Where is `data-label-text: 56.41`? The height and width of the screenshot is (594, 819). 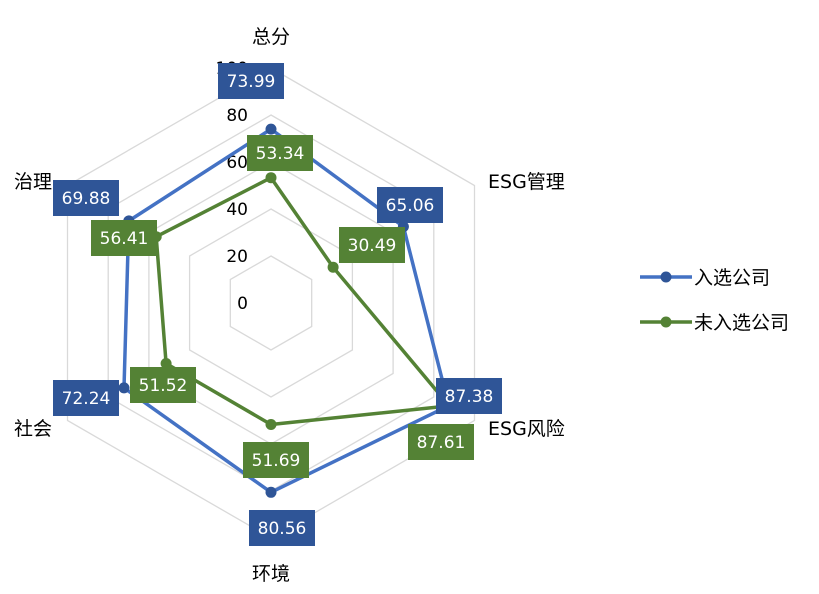
data-label-text: 56.41 is located at coordinates (124, 239).